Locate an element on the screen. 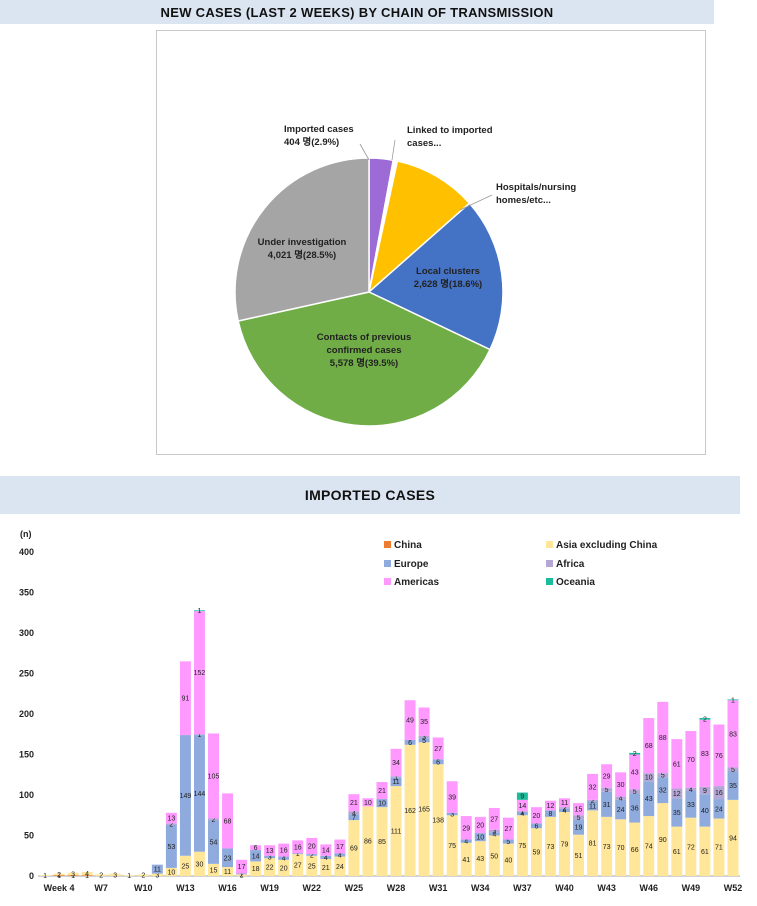 The height and width of the screenshot is (906, 757). bar-data-label: 74 is located at coordinates (649, 847).